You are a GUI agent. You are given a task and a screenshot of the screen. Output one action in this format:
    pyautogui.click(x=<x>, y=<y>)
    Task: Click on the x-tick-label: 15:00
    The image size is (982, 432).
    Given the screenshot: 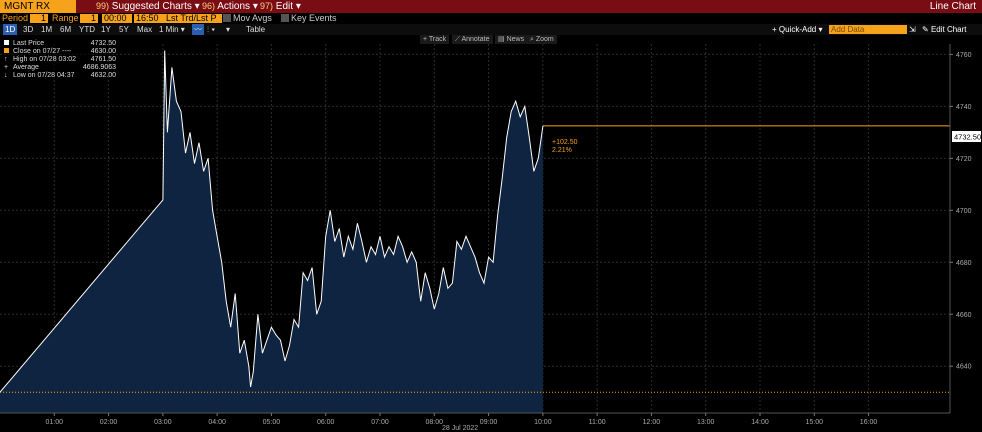 What is the action you would take?
    pyautogui.click(x=815, y=422)
    